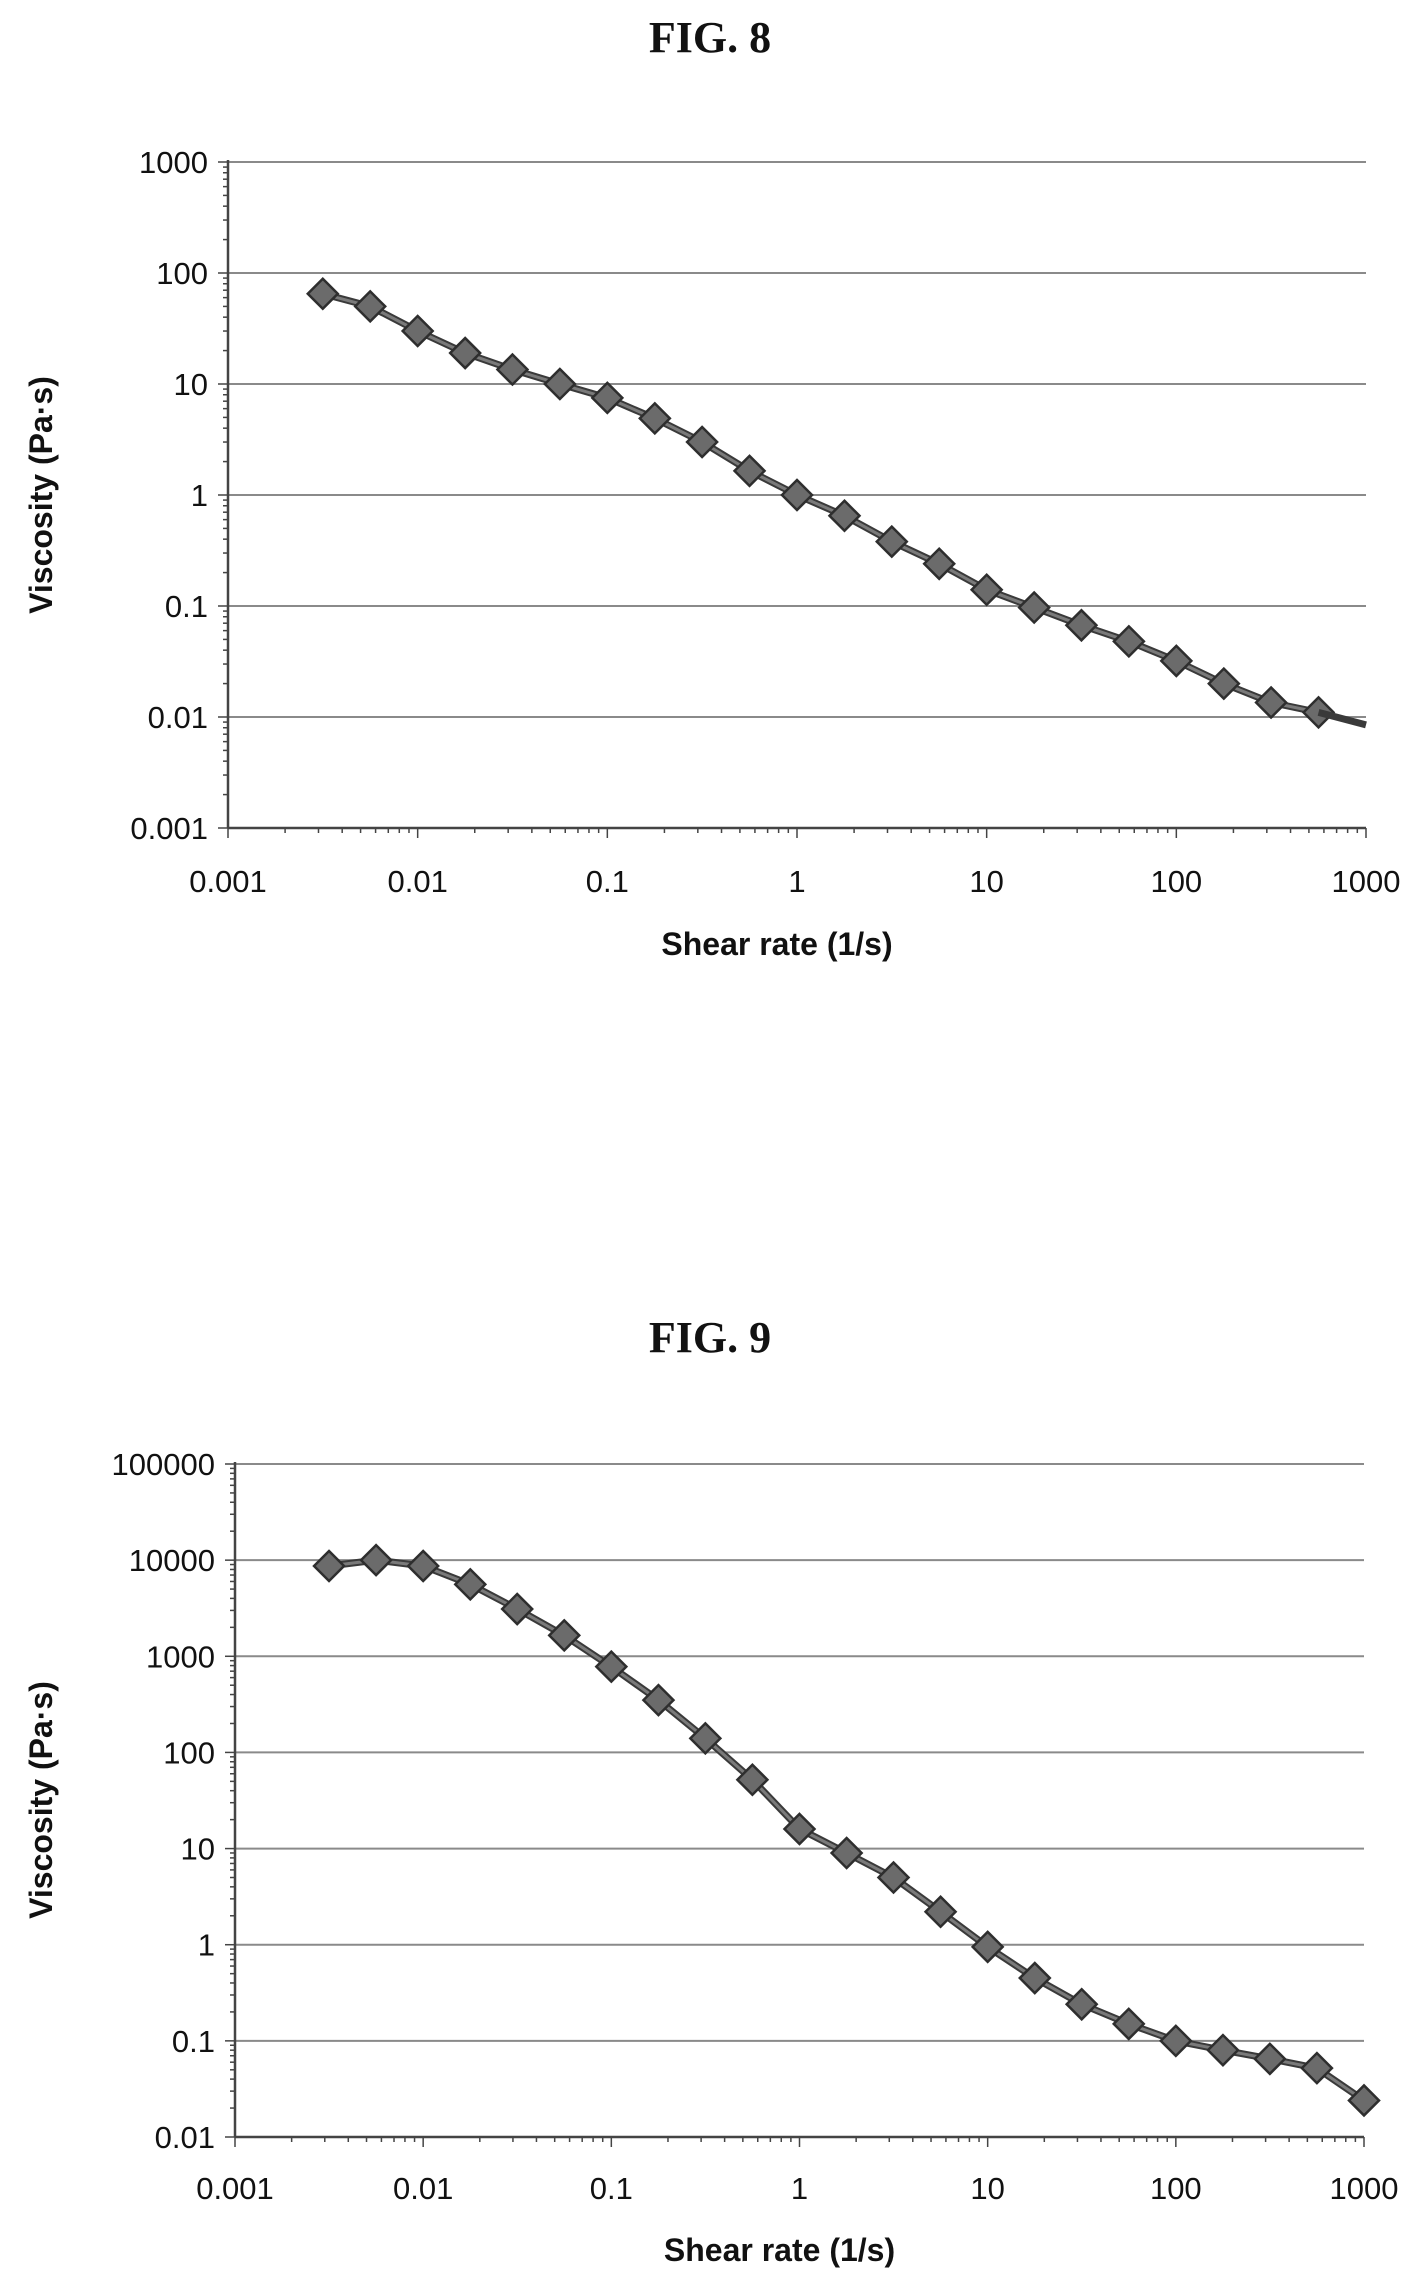 This screenshot has width=1420, height=2281. What do you see at coordinates (710, 1337) in the screenshot?
I see `figure-9-title: FIG. 9` at bounding box center [710, 1337].